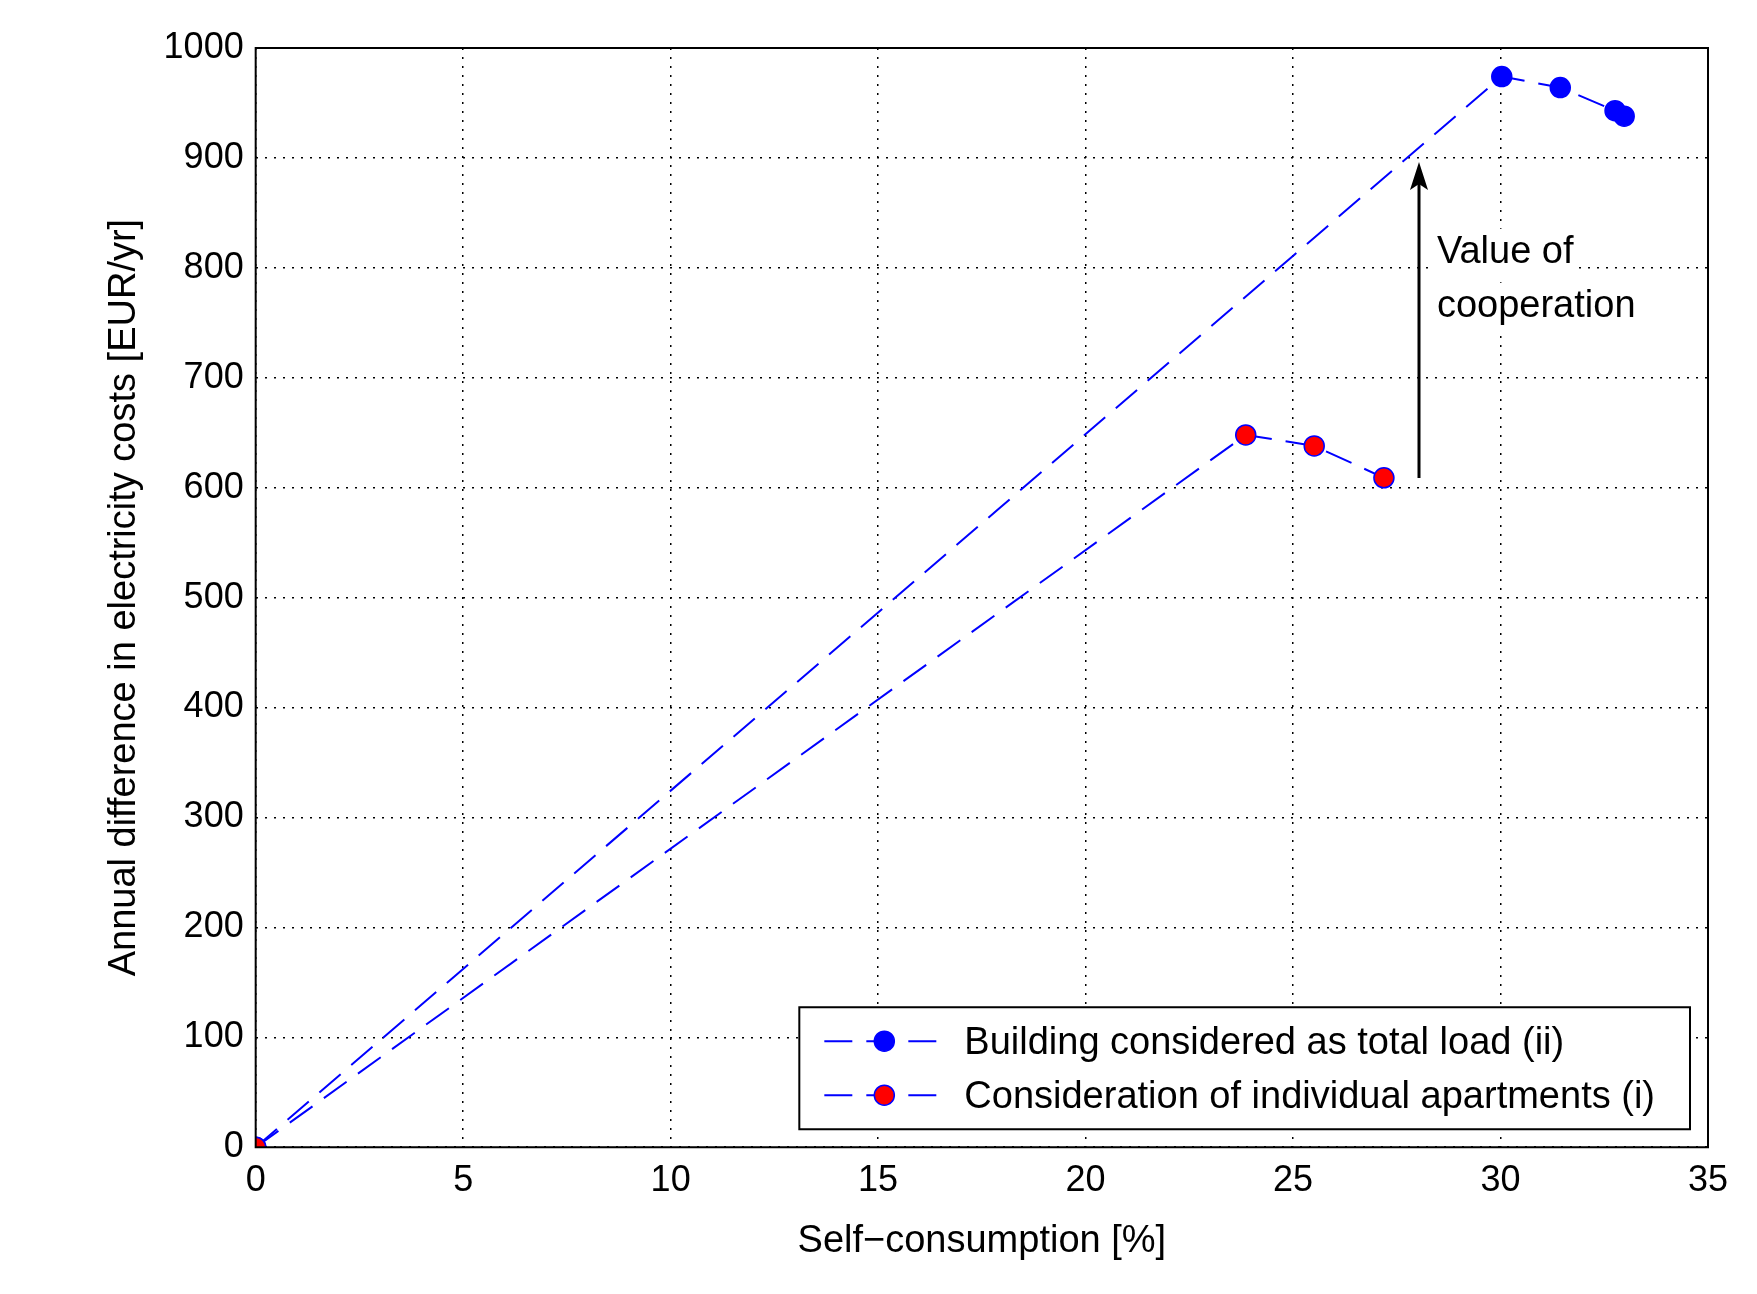 The width and height of the screenshot is (1757, 1294). Describe the element at coordinates (463, 1178) in the screenshot. I see `x-tick-label: 5` at that location.